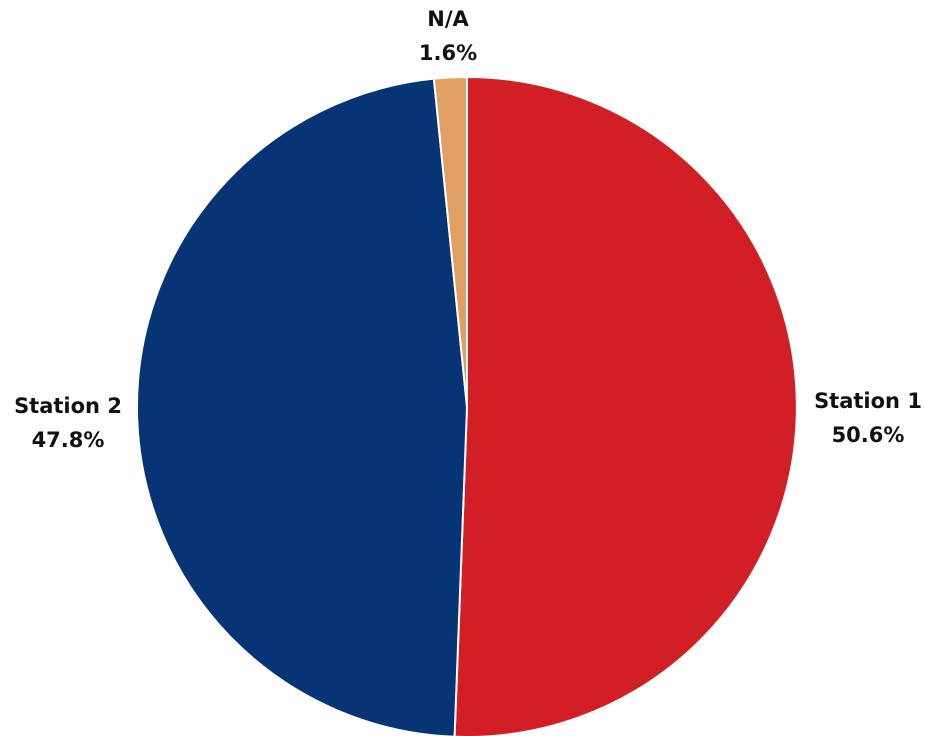 This screenshot has width=925, height=736. Describe the element at coordinates (448, 53) in the screenshot. I see `slice-value-n-a: 1.6%` at that location.